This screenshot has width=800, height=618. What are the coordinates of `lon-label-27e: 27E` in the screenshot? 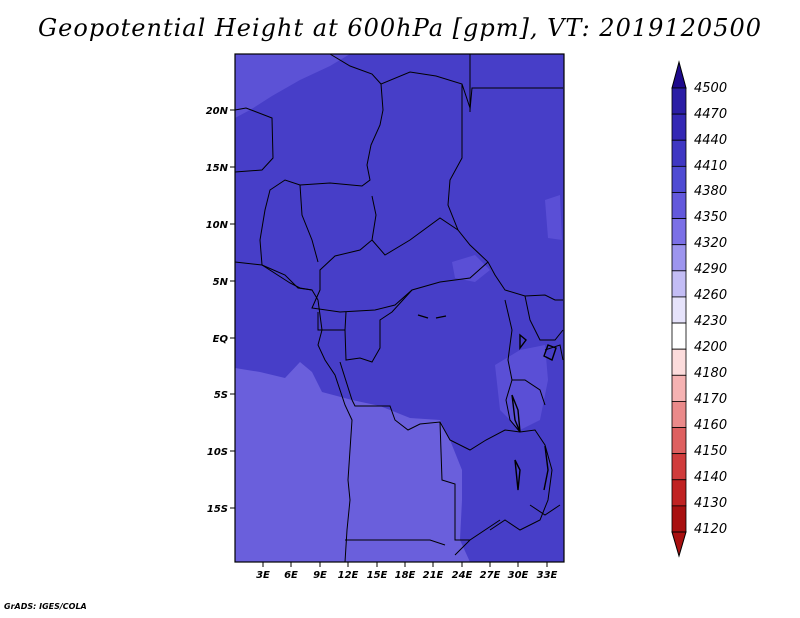 It's located at (490, 575).